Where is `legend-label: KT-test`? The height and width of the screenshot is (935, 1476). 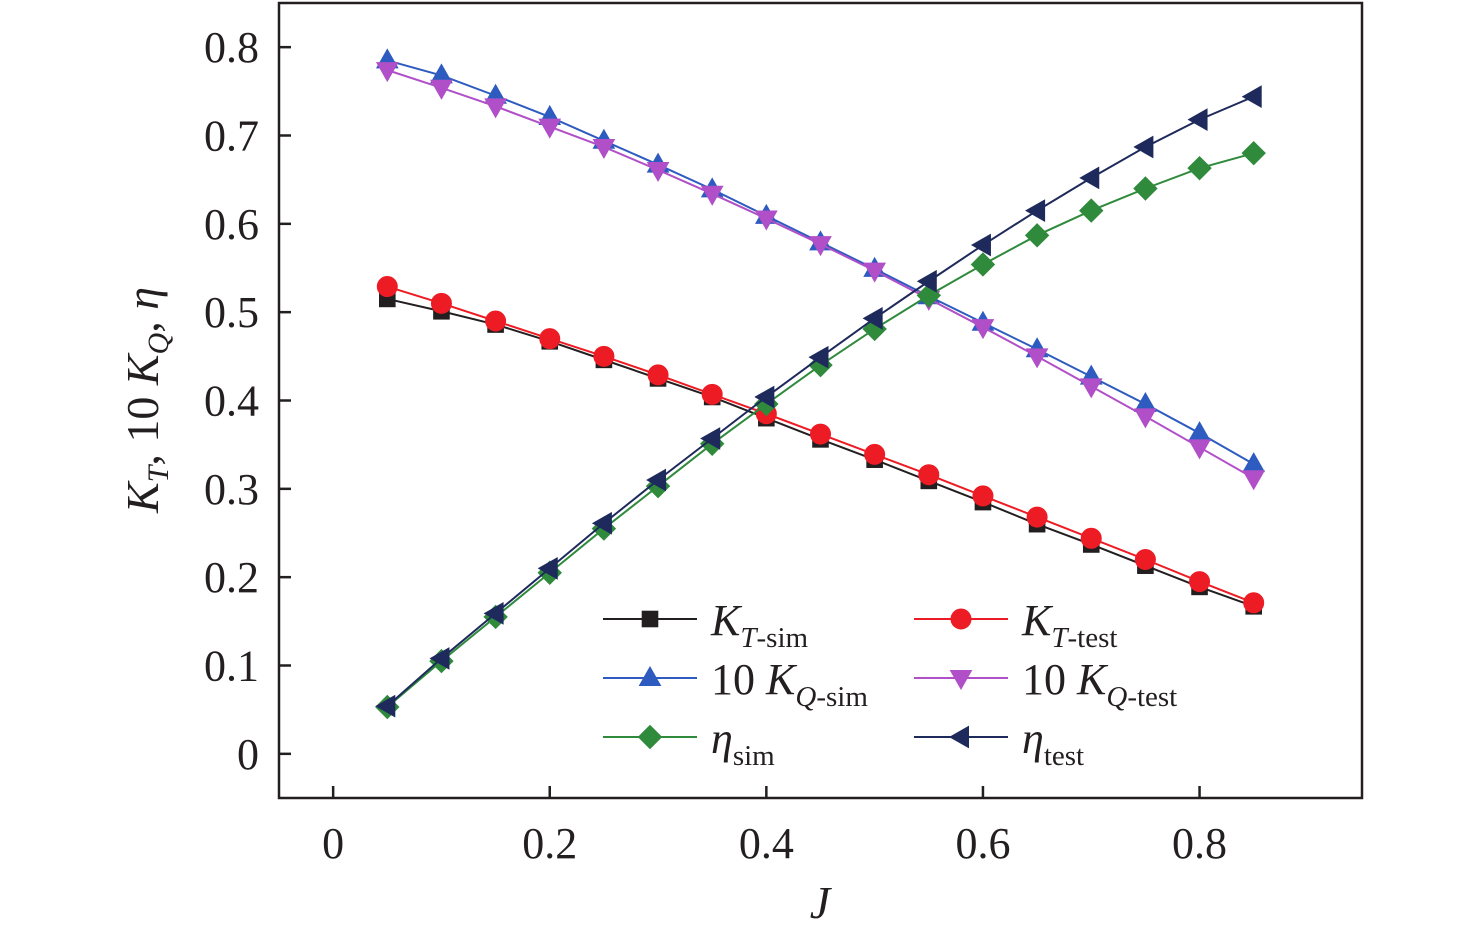
legend-label: KT-test is located at coordinates (1069, 625).